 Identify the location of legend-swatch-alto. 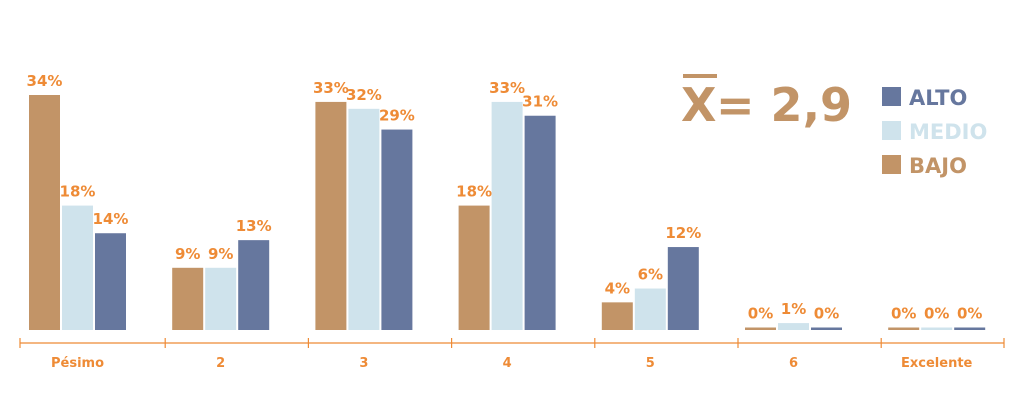
(891, 96).